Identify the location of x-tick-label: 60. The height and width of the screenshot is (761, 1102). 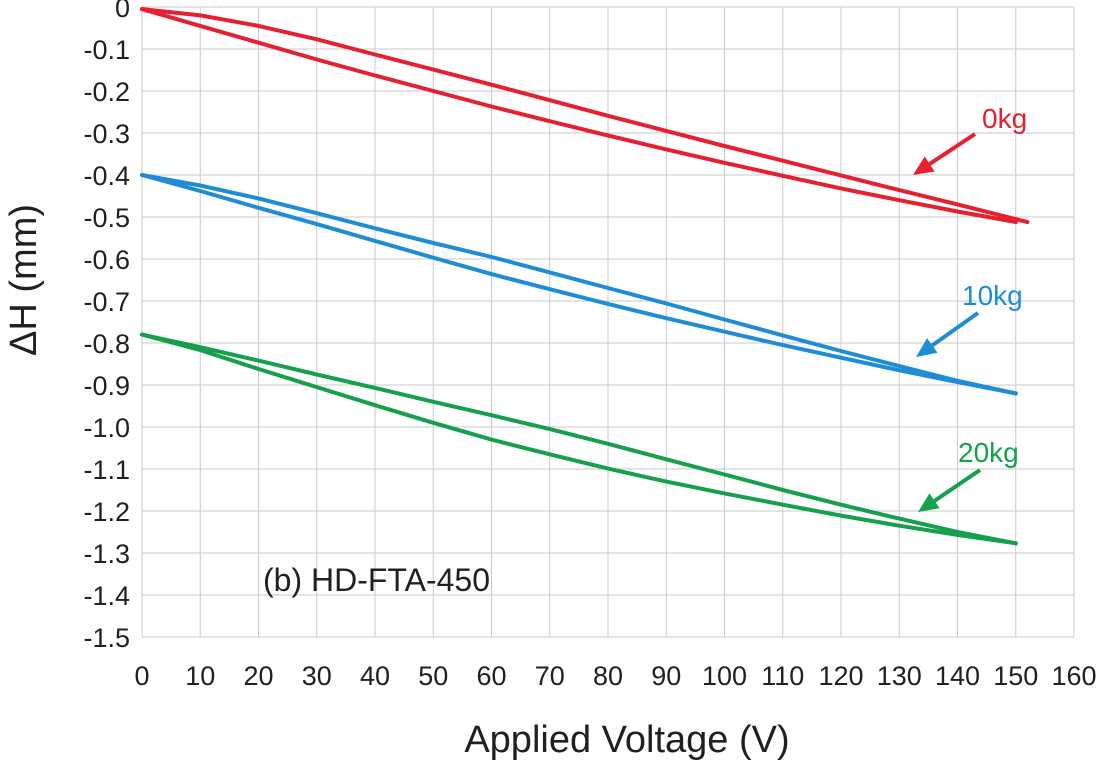
(491, 676).